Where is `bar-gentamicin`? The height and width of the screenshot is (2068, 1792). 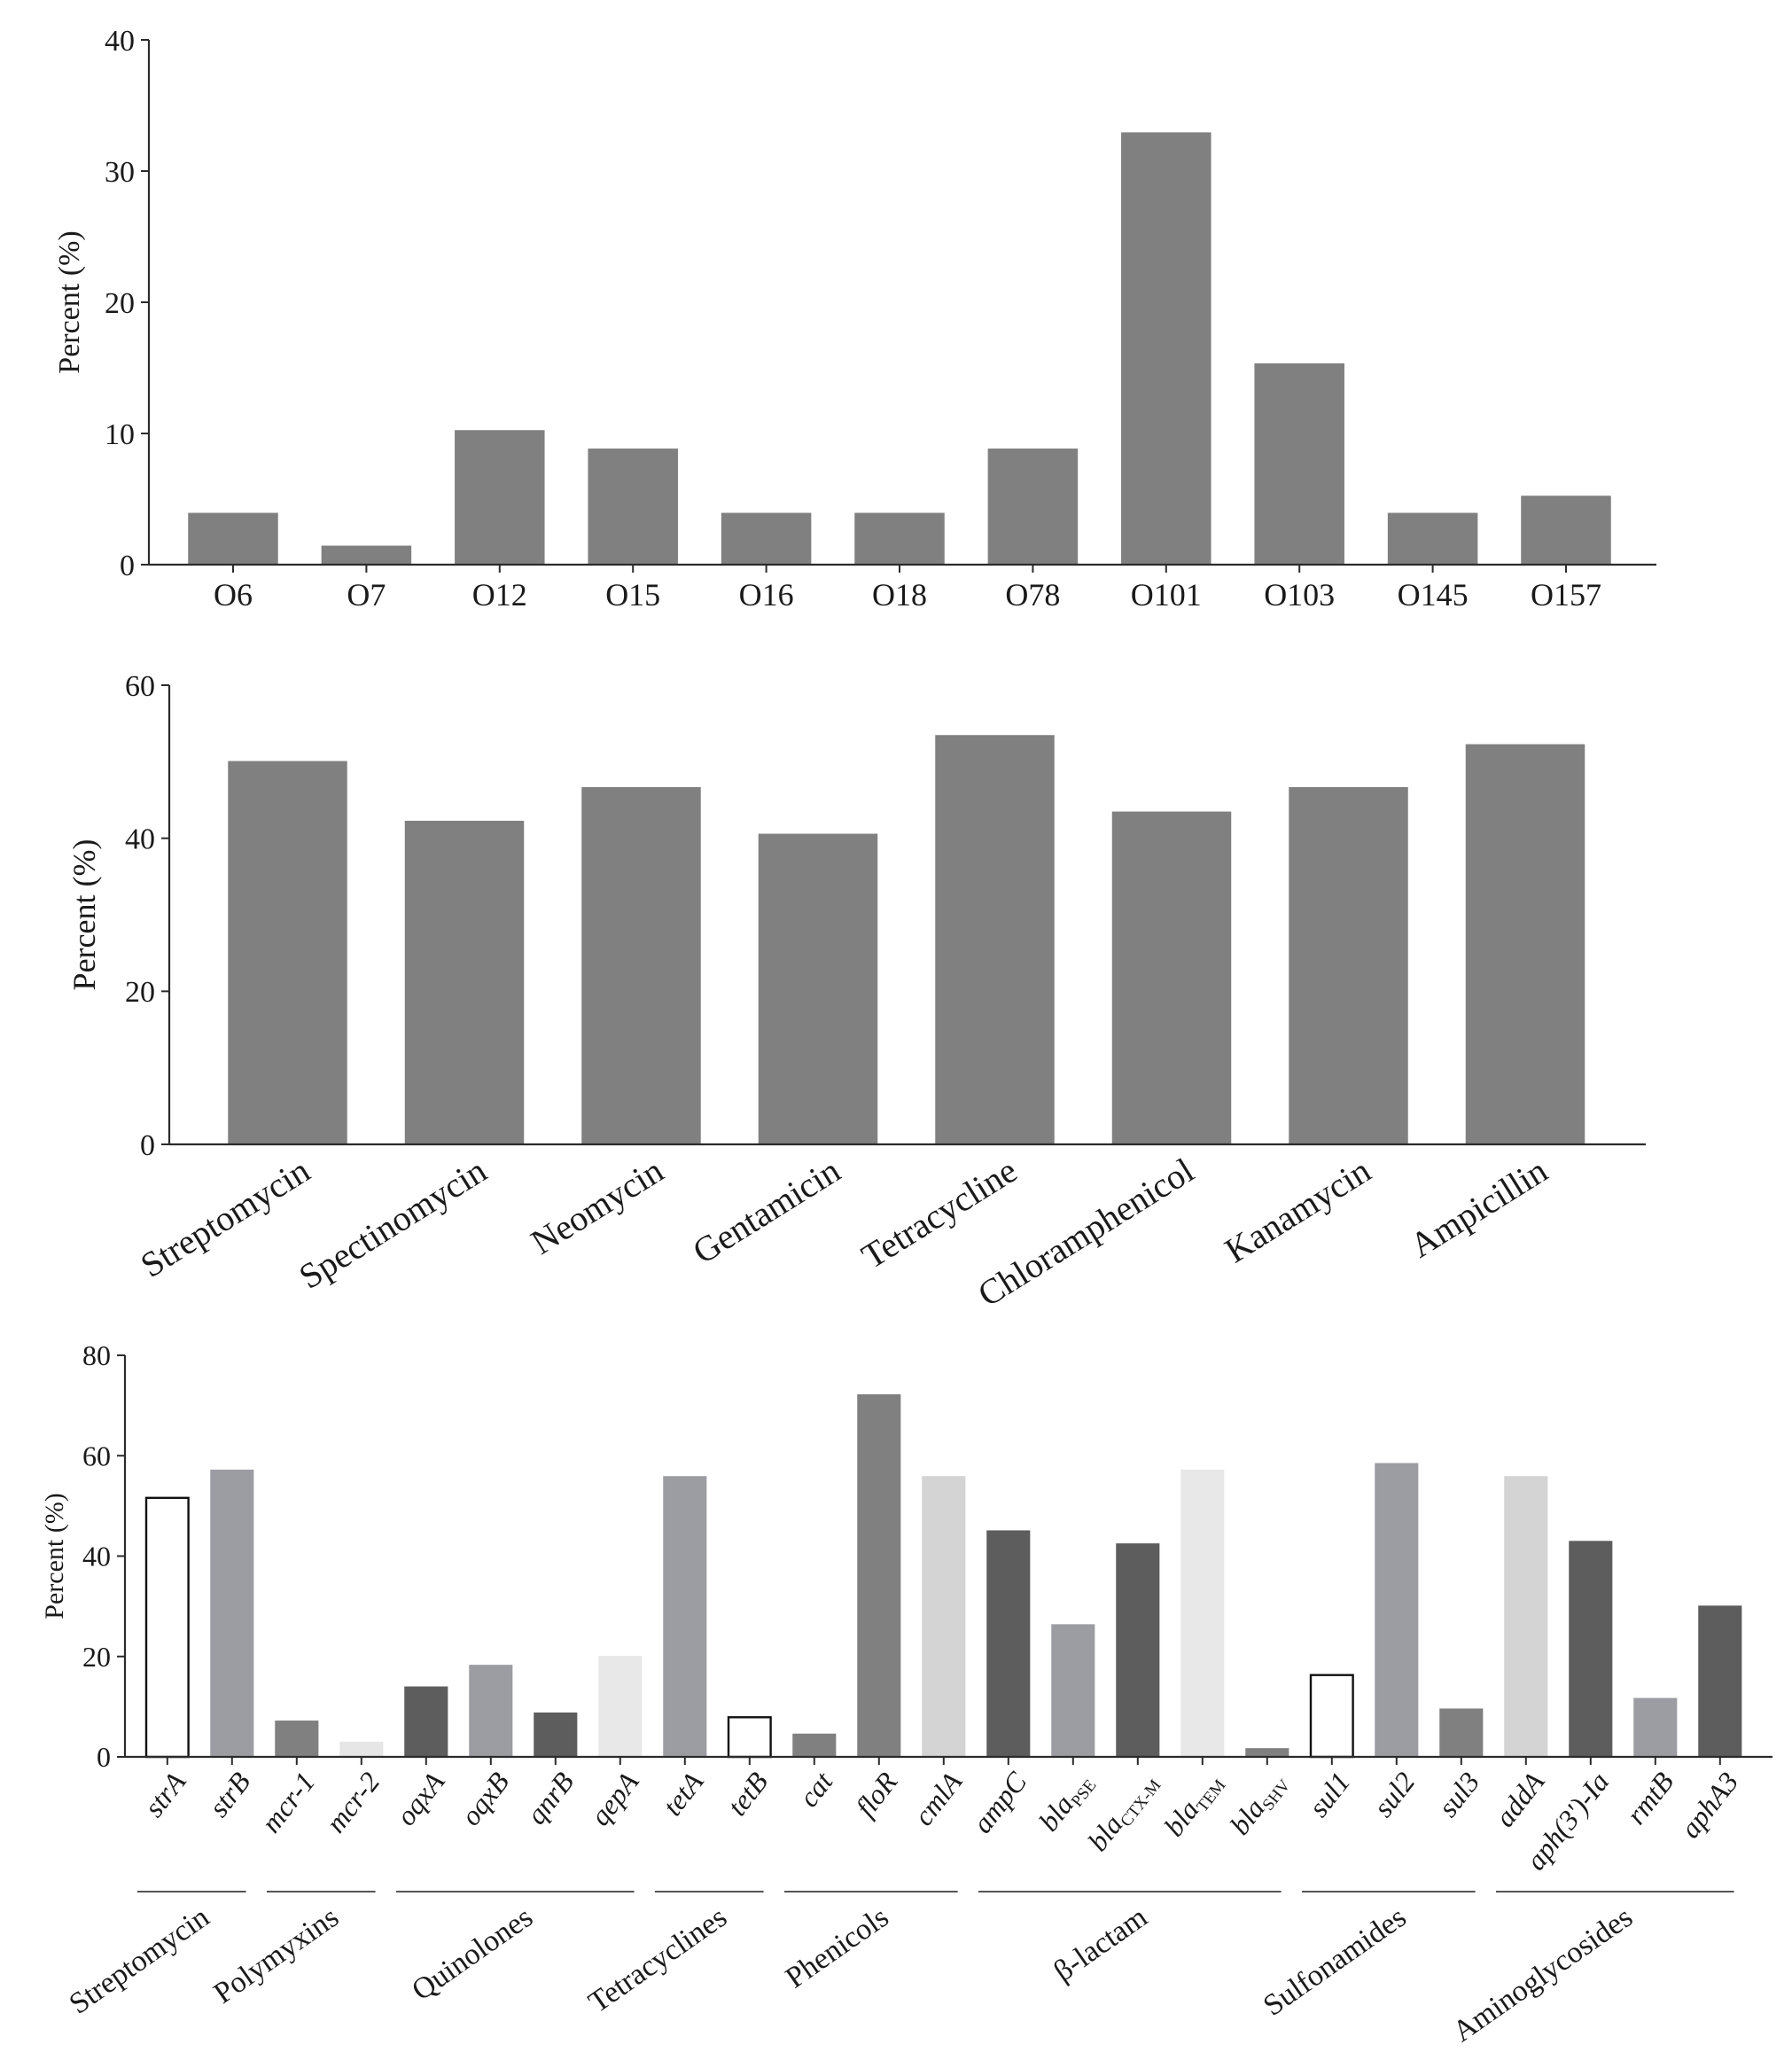
bar-gentamicin is located at coordinates (818, 989).